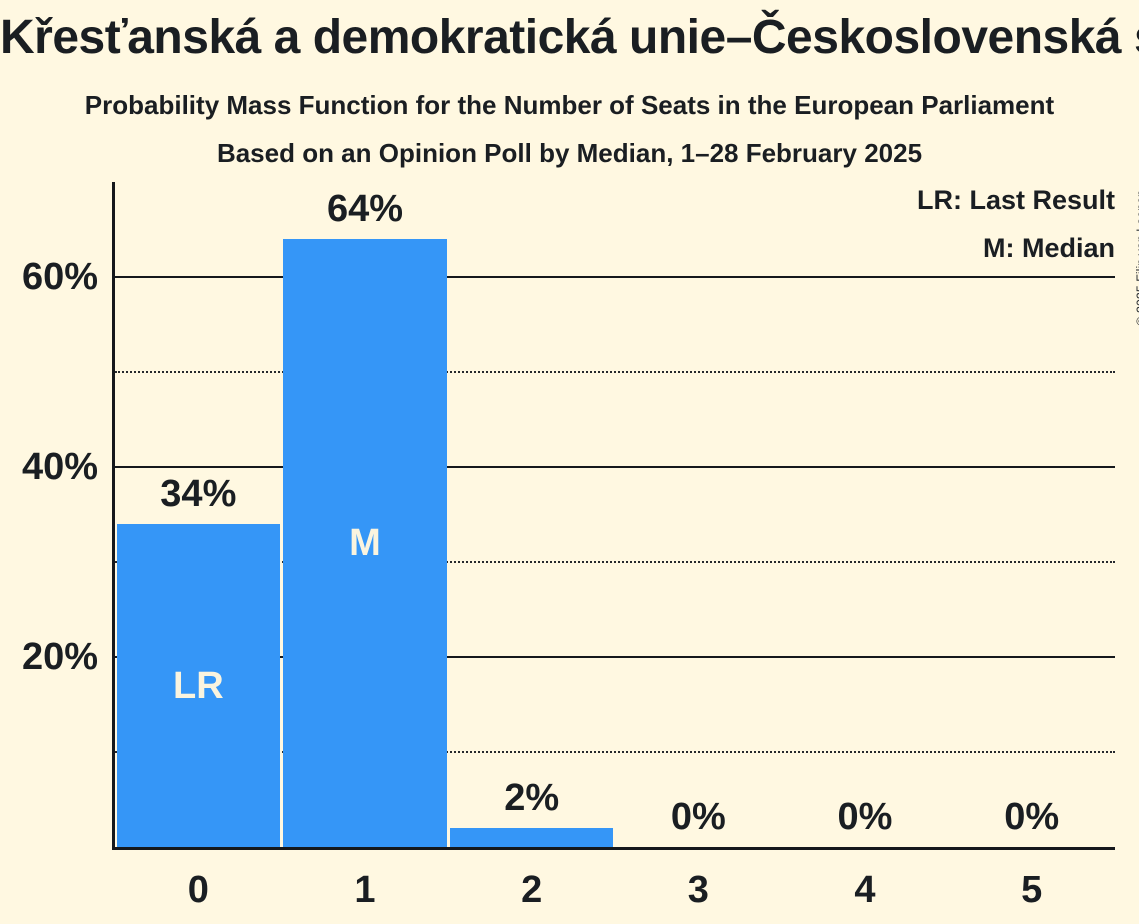  I want to click on x-tick-2: 2, so click(532, 890).